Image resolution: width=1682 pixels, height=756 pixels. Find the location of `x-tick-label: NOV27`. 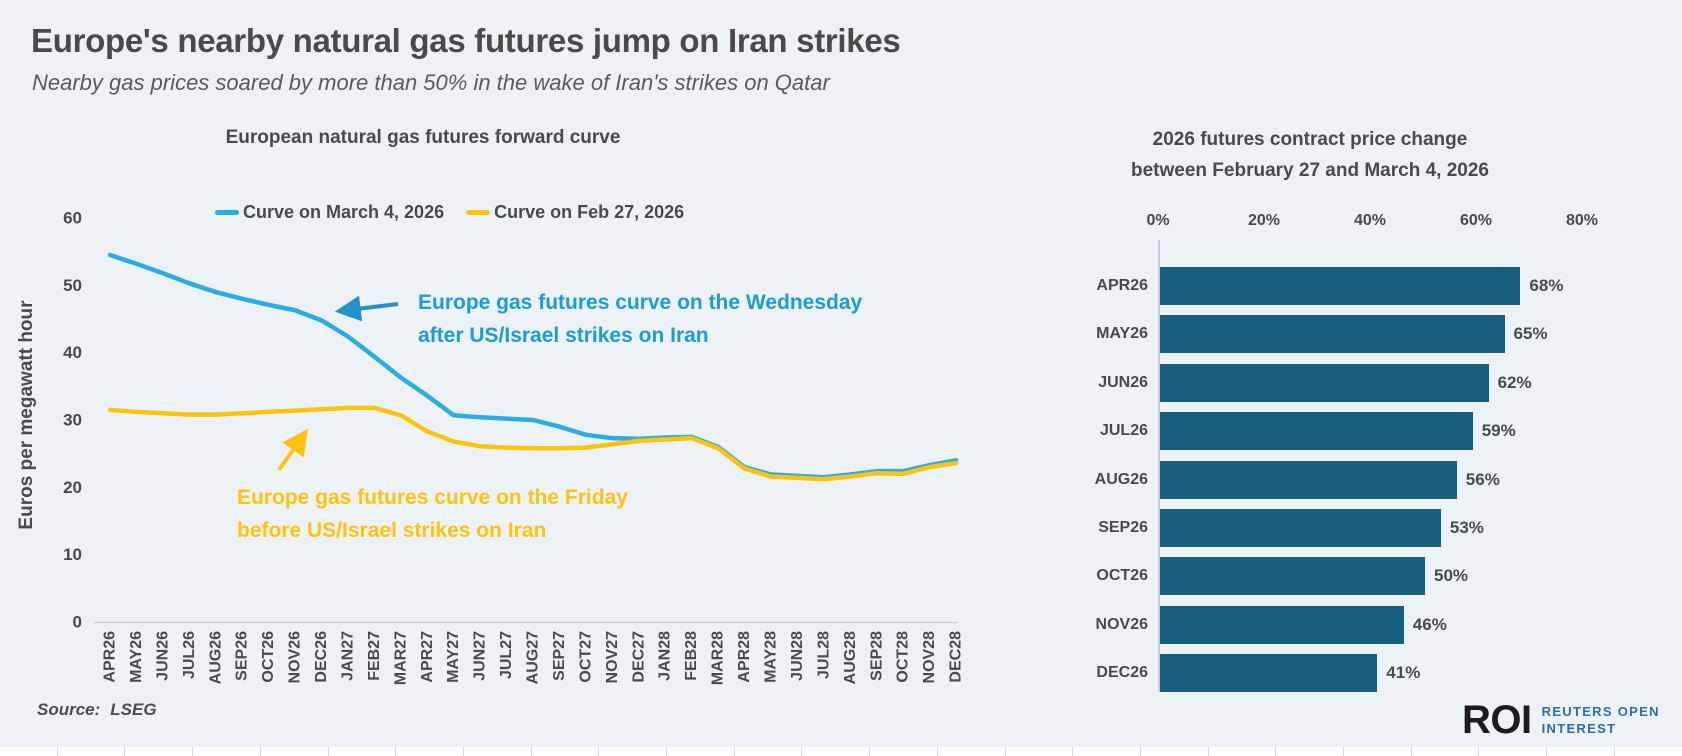

x-tick-label: NOV27 is located at coordinates (612, 657).